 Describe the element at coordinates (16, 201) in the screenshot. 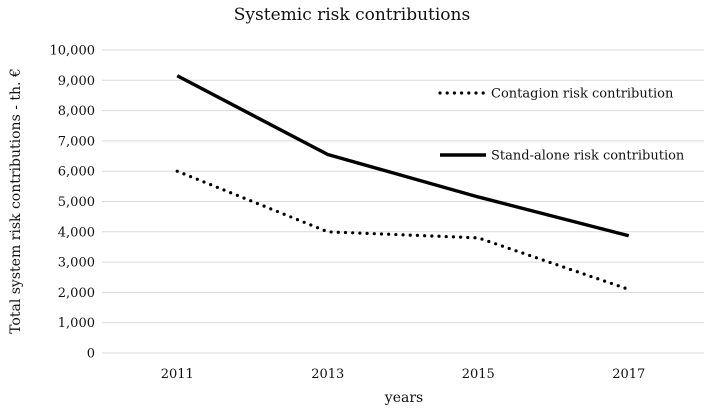

I see `y-axis-title: Total system risk contributions - th. €` at that location.